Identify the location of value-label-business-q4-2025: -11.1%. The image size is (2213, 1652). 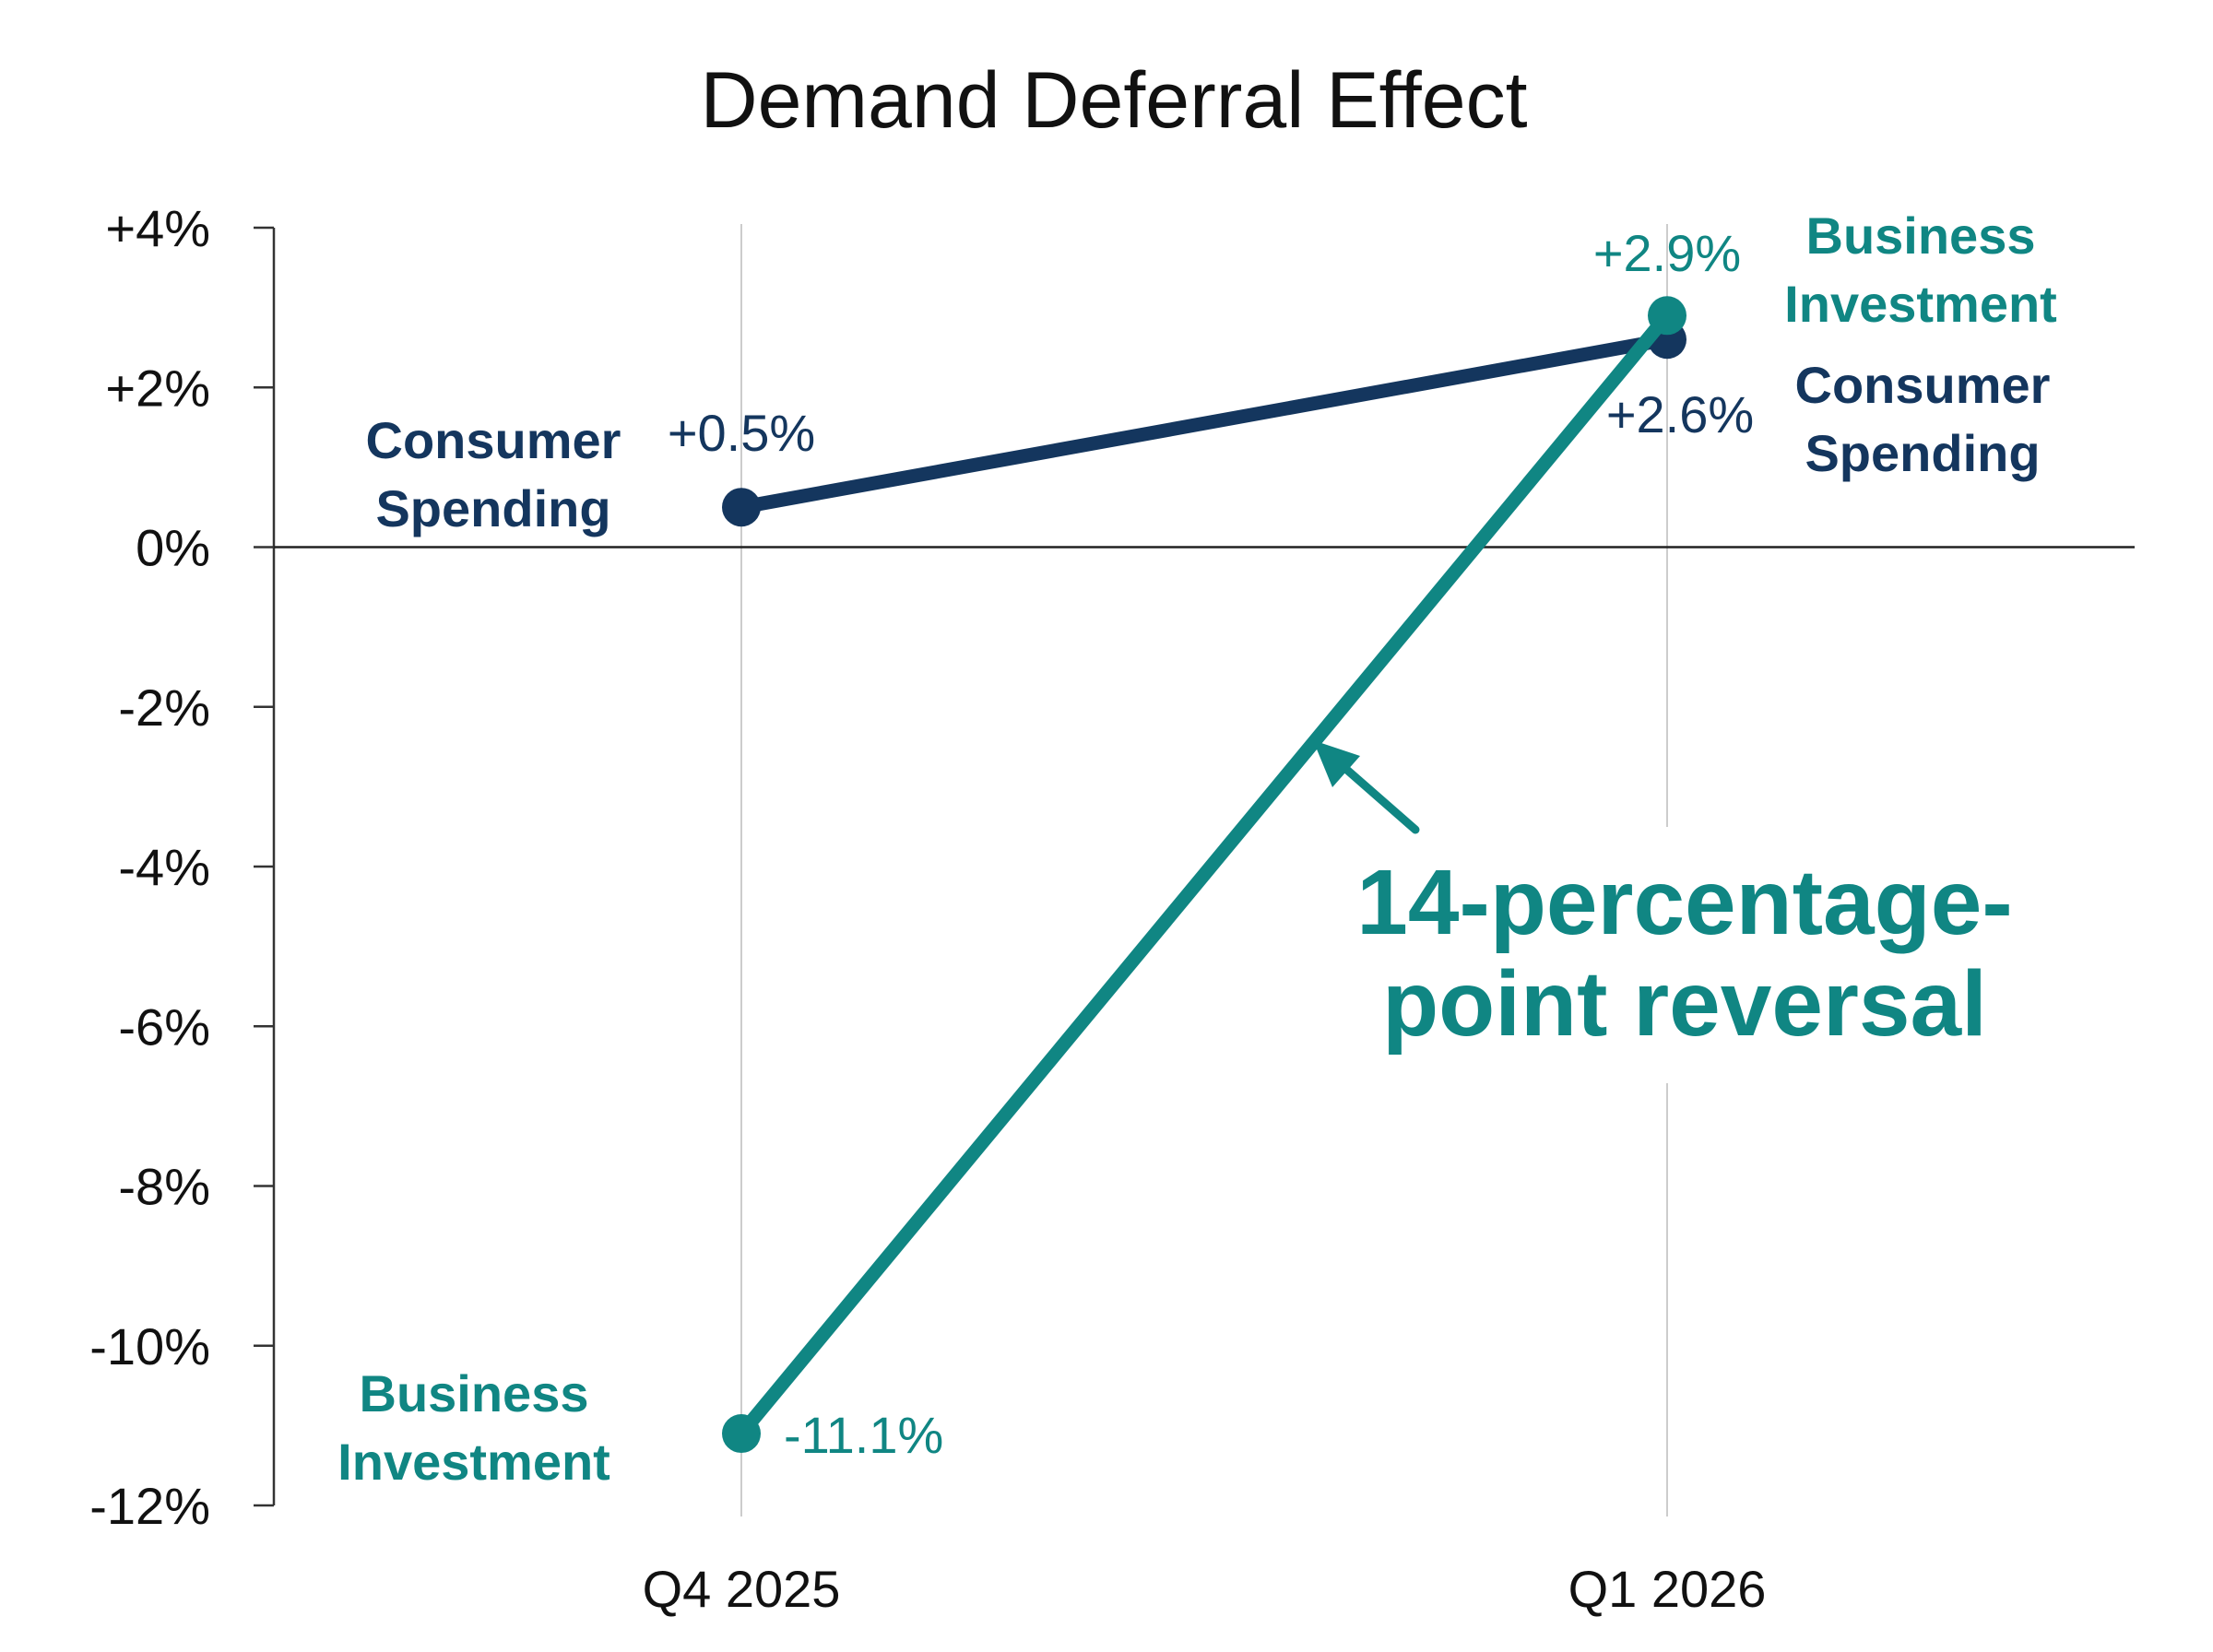
(863, 1435).